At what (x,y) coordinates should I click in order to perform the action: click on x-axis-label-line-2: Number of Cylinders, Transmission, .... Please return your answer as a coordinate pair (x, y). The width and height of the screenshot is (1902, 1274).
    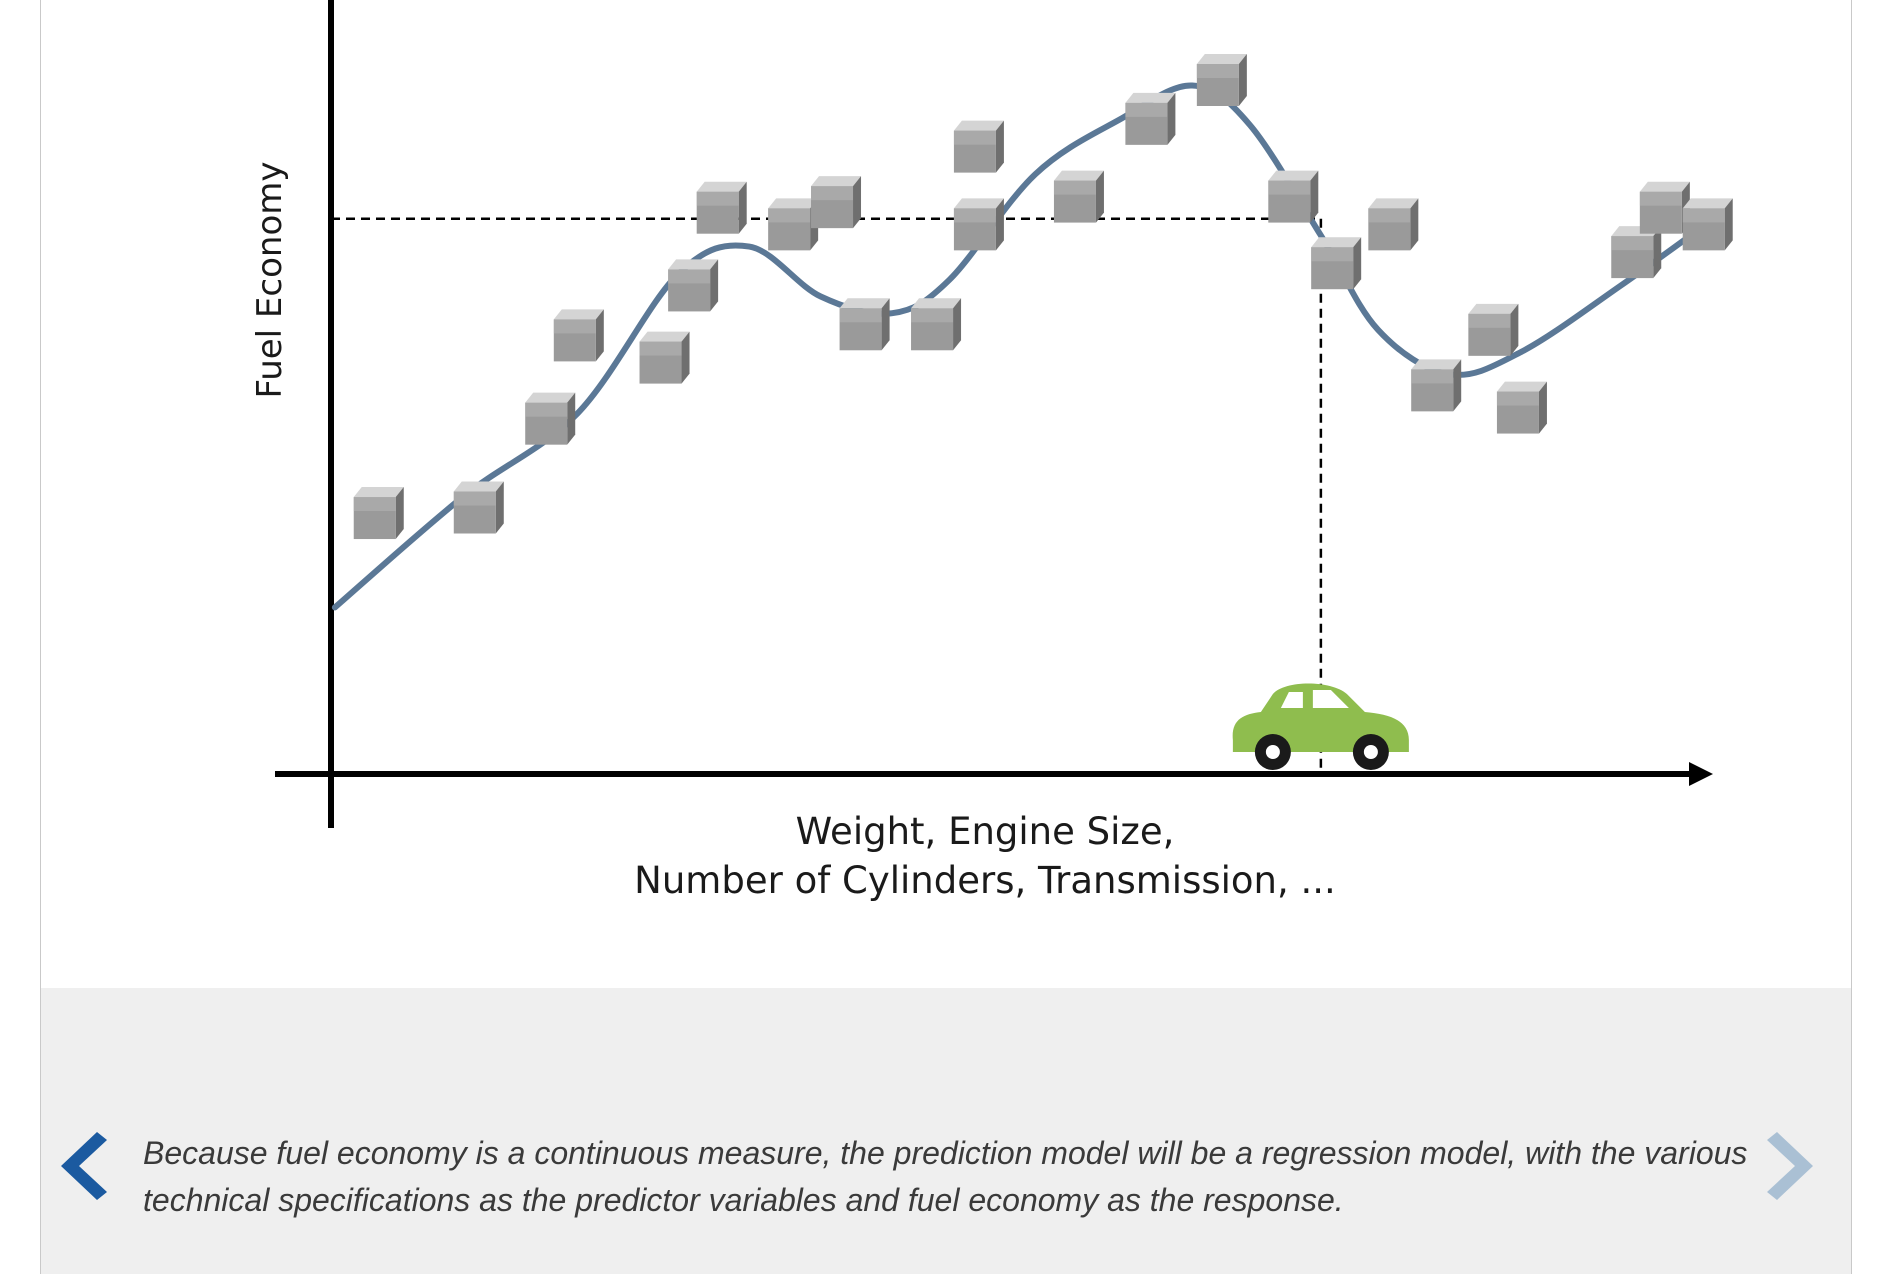
    Looking at the image, I should click on (985, 880).